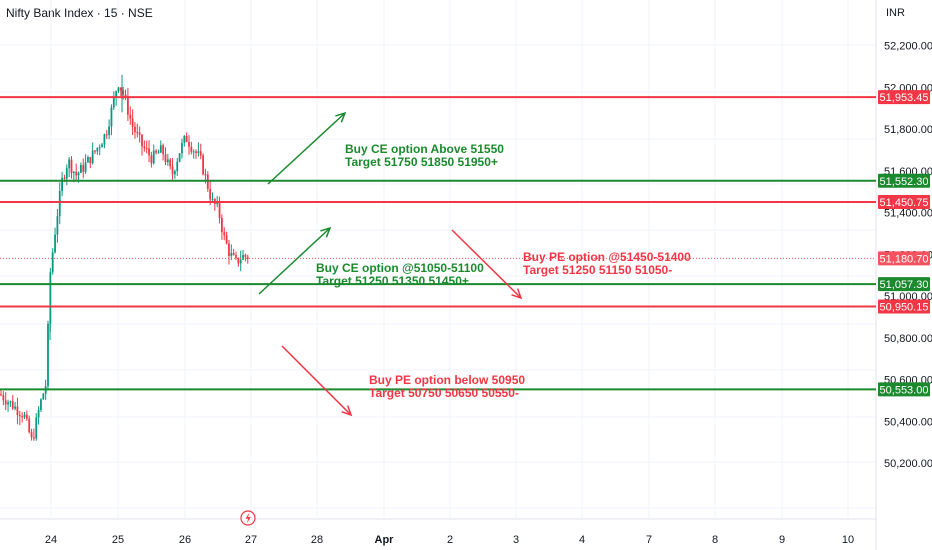 The width and height of the screenshot is (932, 550). I want to click on x-tick-label: 26, so click(185, 540).